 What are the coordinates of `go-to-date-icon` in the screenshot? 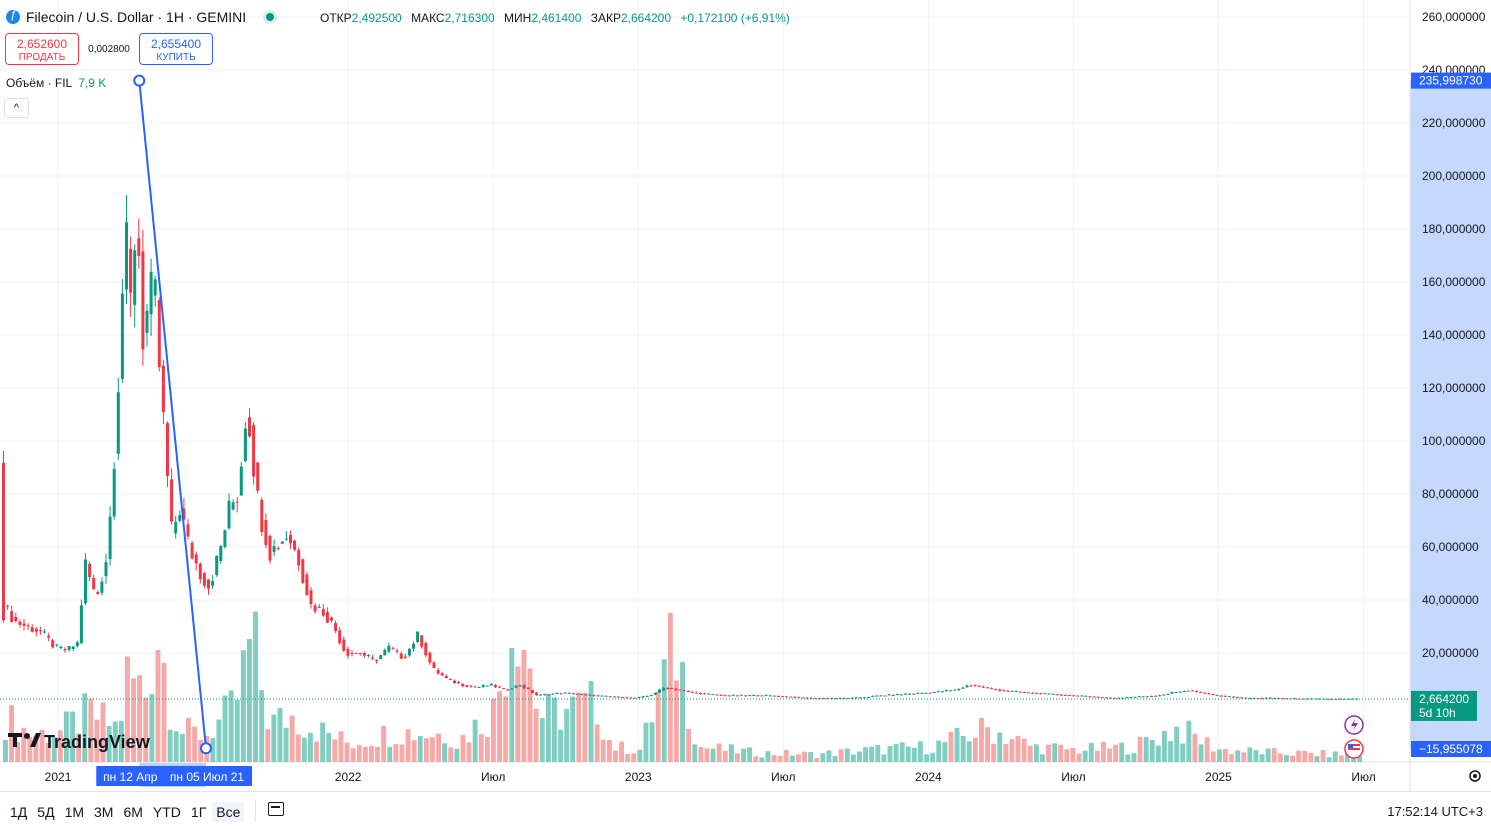 It's located at (276, 809).